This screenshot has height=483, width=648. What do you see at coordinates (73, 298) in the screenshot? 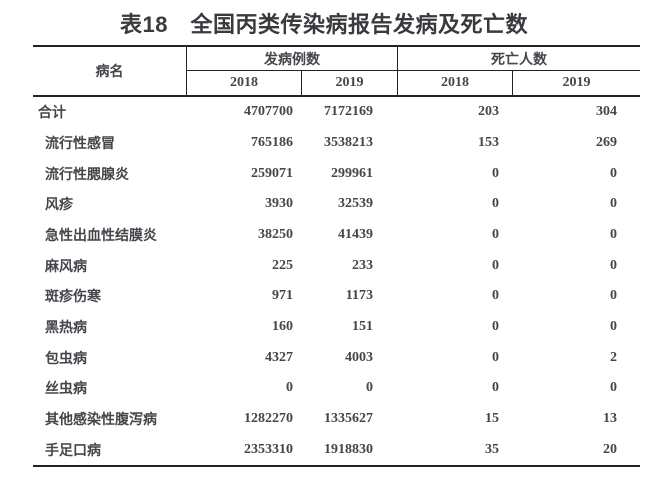
I see `disease-name-cell: 斑疹伤寒` at bounding box center [73, 298].